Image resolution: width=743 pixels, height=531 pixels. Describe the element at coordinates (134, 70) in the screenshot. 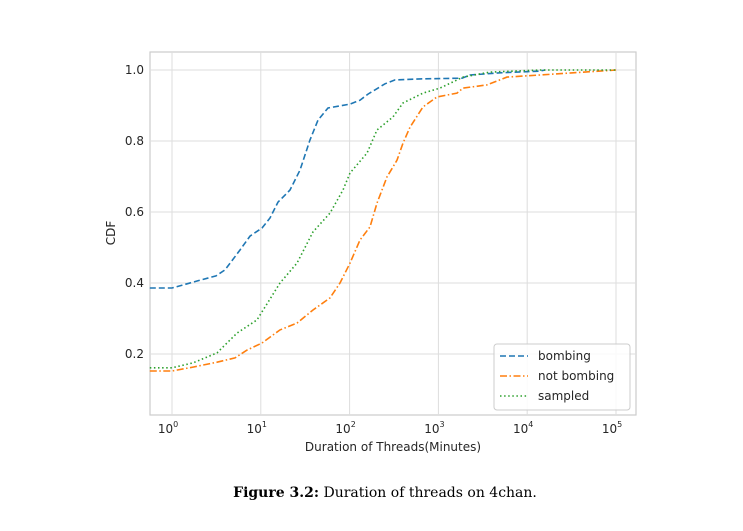

I see `y-tick-label: 1.0` at that location.